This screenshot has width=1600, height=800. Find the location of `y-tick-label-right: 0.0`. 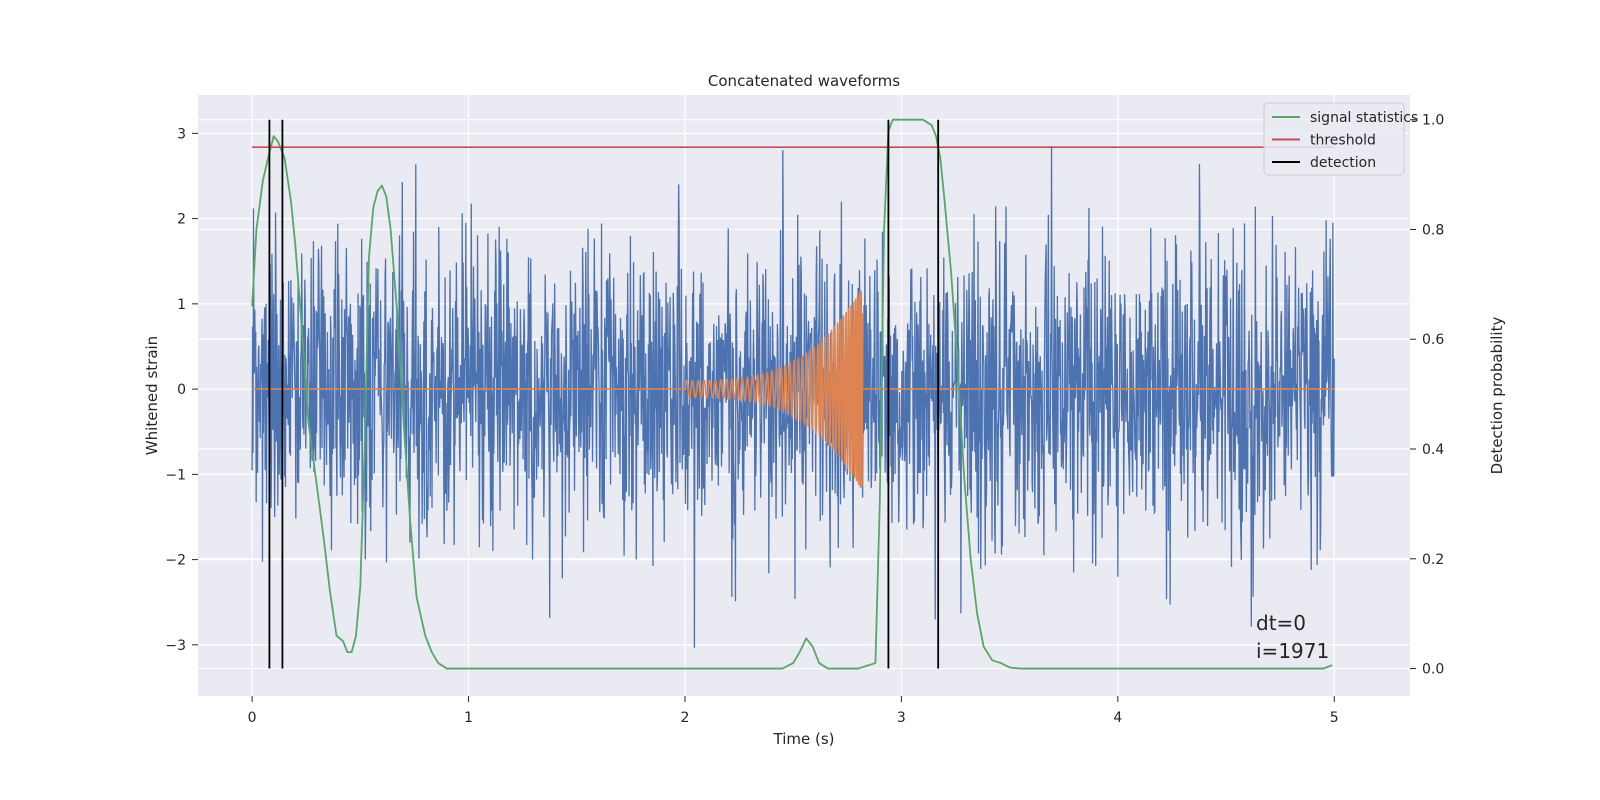

y-tick-label-right: 0.0 is located at coordinates (1433, 670).